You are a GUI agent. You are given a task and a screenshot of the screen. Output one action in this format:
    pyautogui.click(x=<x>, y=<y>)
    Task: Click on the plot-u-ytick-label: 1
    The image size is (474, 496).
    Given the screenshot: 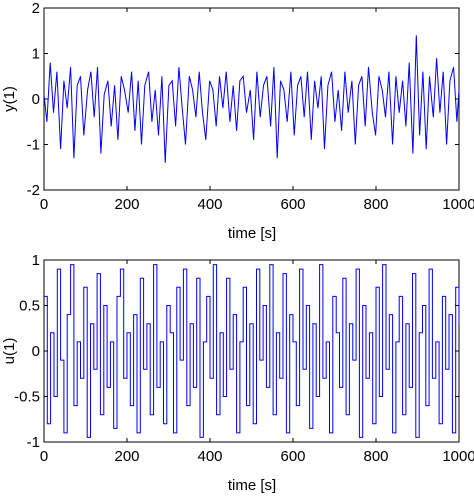 What is the action you would take?
    pyautogui.click(x=36, y=260)
    